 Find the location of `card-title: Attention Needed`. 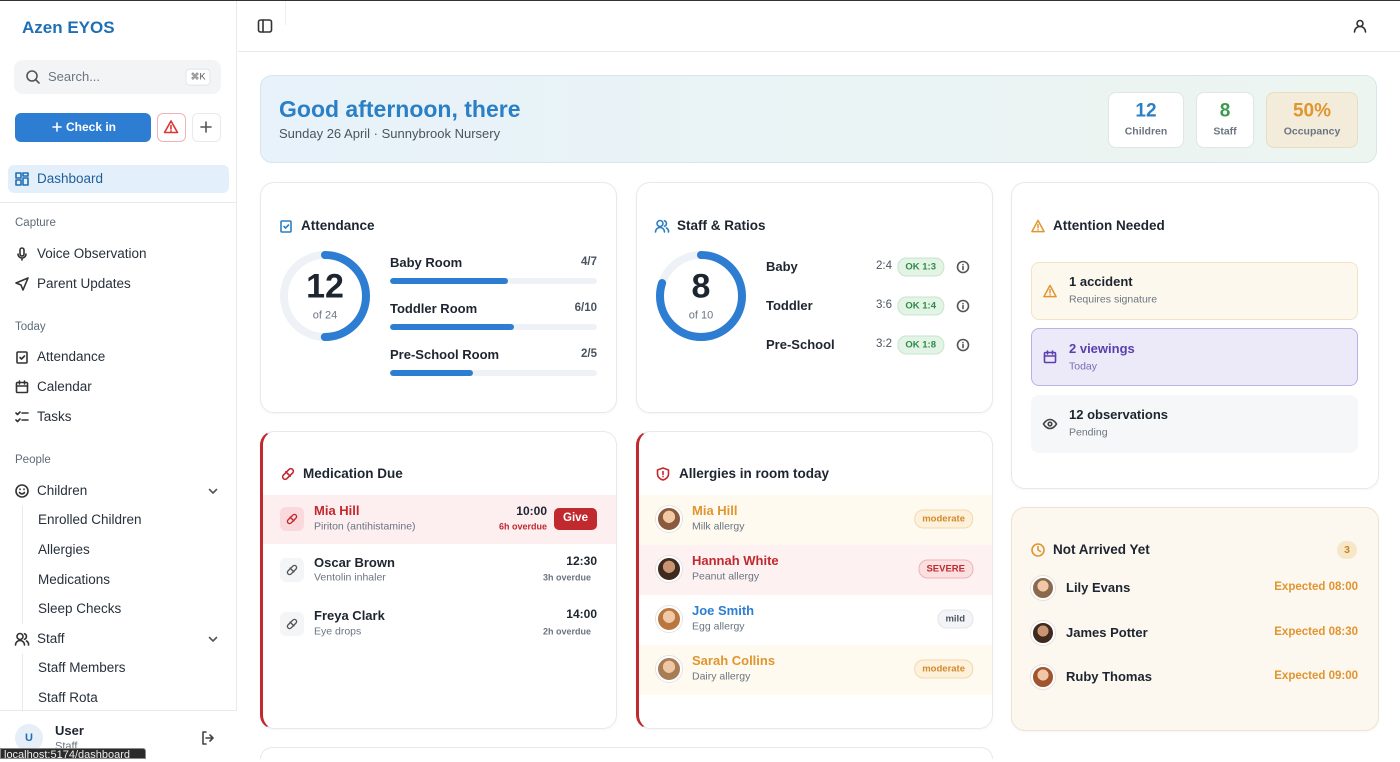

card-title: Attention Needed is located at coordinates (1109, 225).